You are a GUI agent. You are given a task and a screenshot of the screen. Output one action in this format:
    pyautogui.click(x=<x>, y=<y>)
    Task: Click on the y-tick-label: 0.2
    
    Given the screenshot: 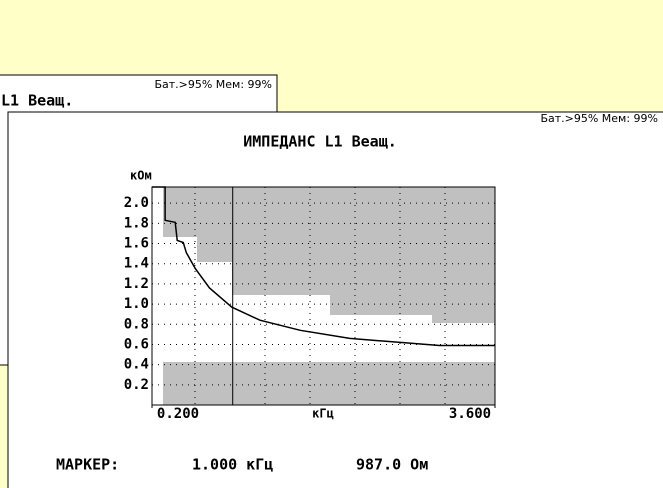 What is the action you would take?
    pyautogui.click(x=136, y=385)
    